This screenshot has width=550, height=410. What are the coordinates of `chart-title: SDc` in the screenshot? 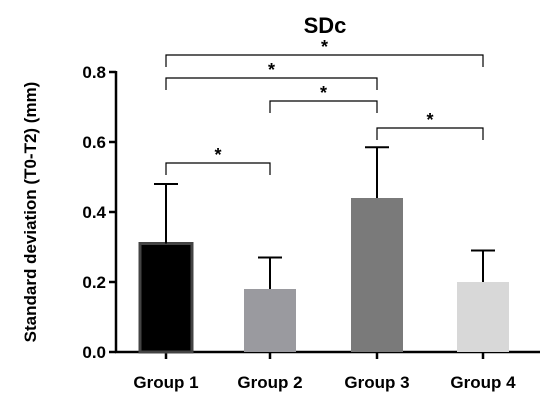 It's located at (325, 25).